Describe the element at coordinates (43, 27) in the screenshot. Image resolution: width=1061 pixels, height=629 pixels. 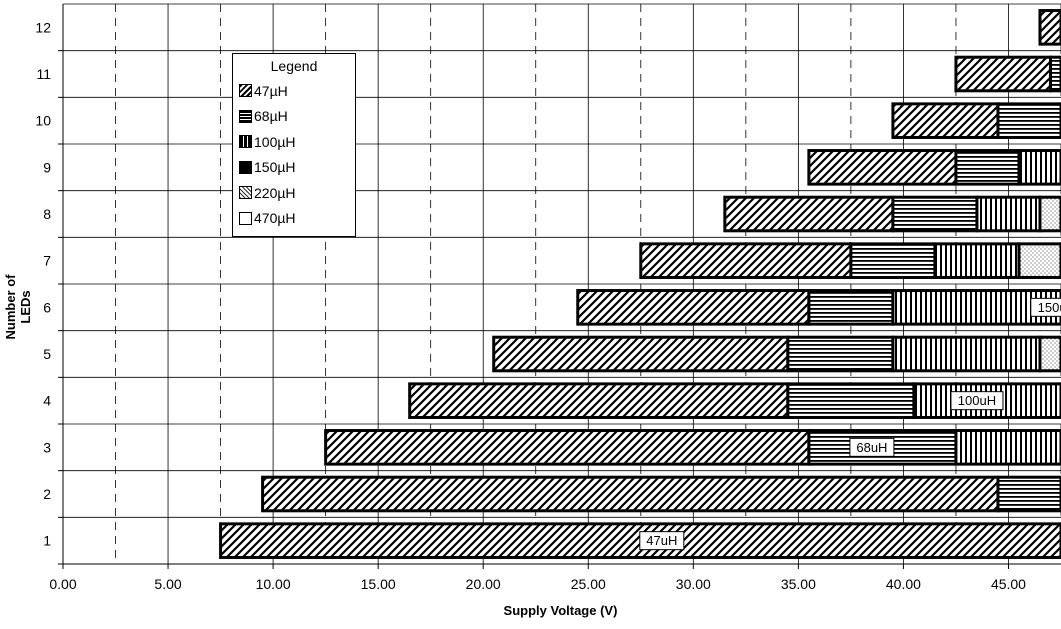
I see `y-tick-label: 12` at that location.